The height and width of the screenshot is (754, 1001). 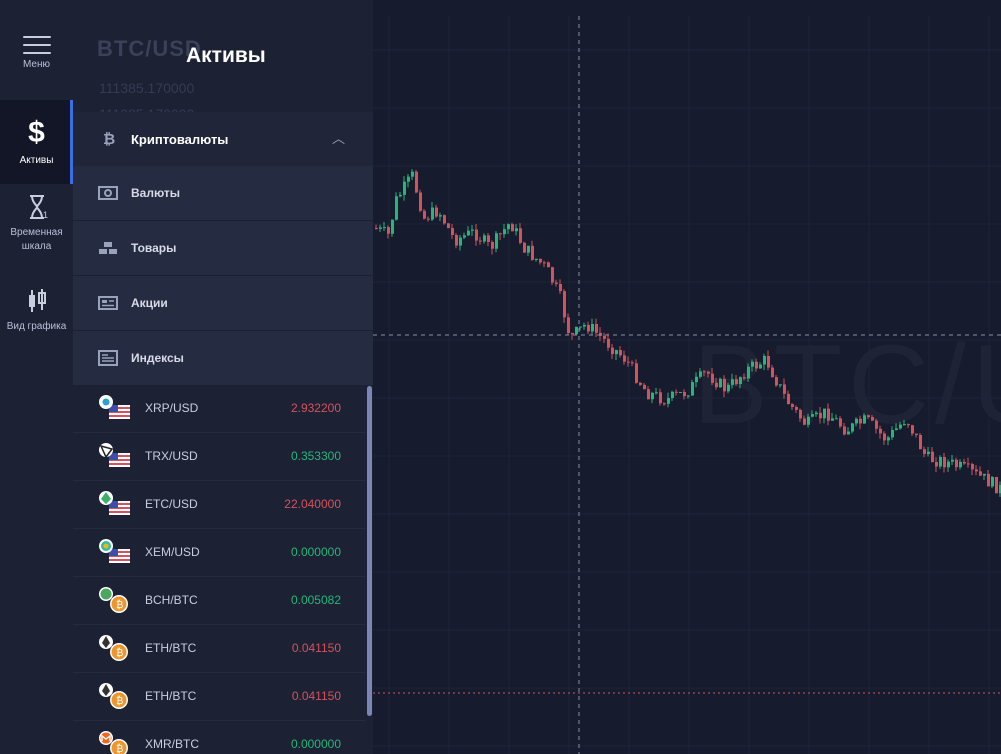 What do you see at coordinates (223, 303) in the screenshot?
I see `category-stocks: Акции` at bounding box center [223, 303].